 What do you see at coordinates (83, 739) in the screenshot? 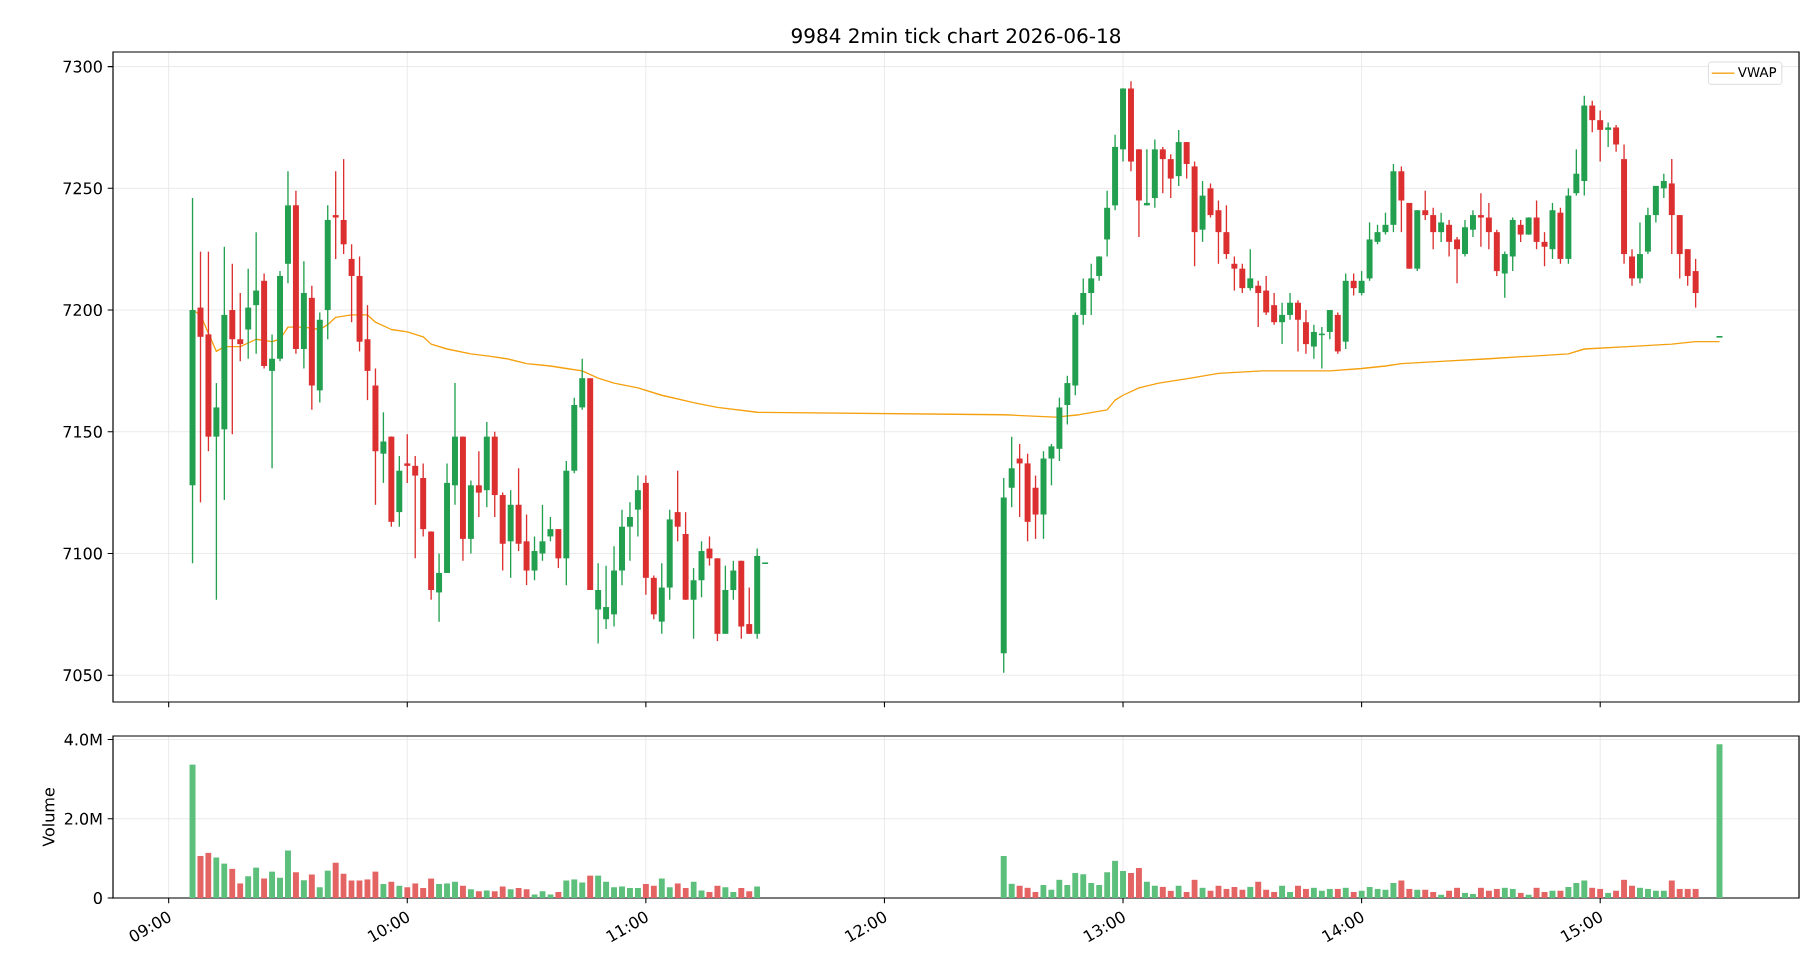
I see `y-tick-label: 4.0M` at bounding box center [83, 739].